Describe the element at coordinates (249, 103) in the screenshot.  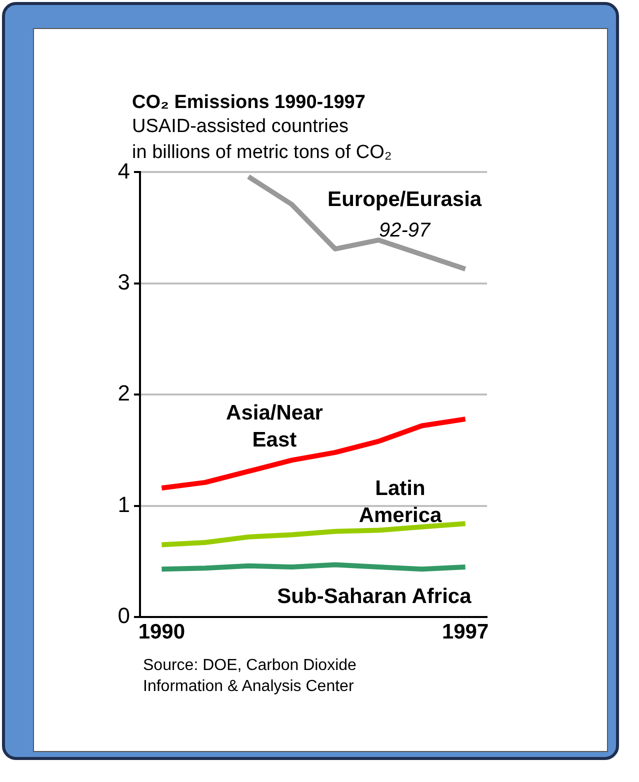
I see `chart-title: CO₂ Emissions 1990-1997` at that location.